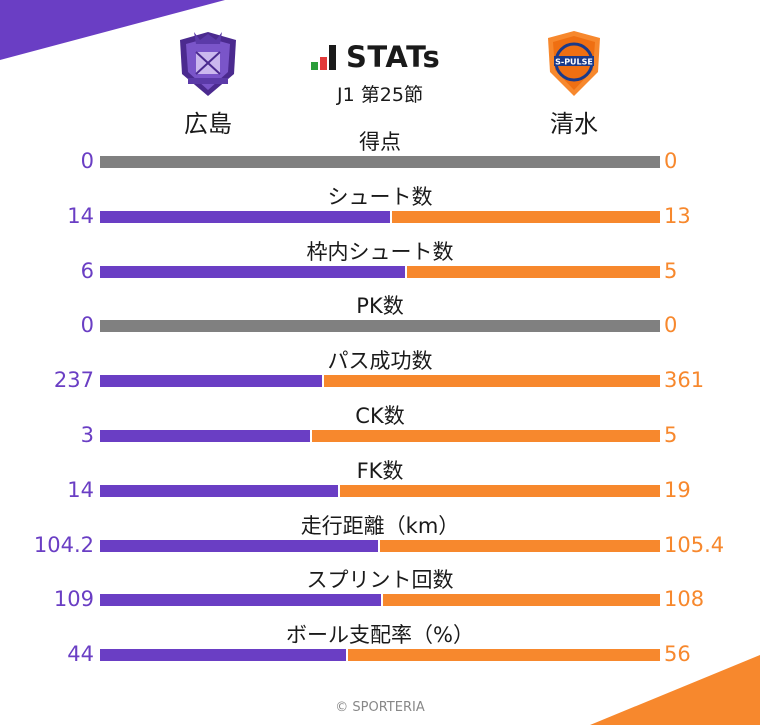  I want to click on round-label: J1 第25節, so click(380, 95).